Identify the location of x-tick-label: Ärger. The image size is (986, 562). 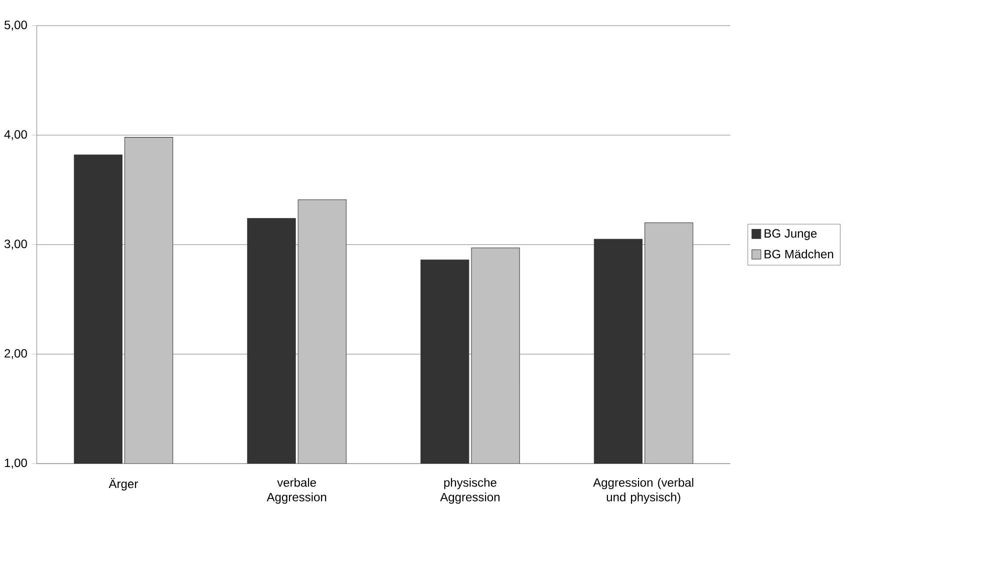
(123, 484).